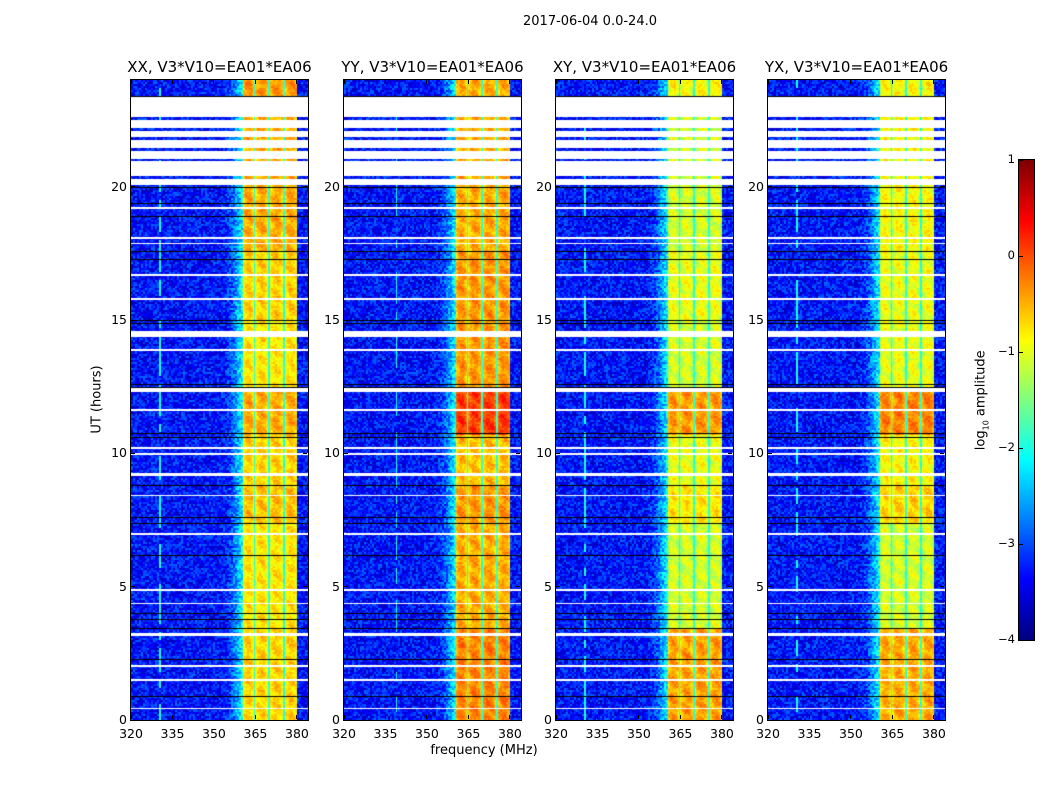 This screenshot has height=800, width=1050. I want to click on y-axis-label: UT (hours), so click(97, 399).